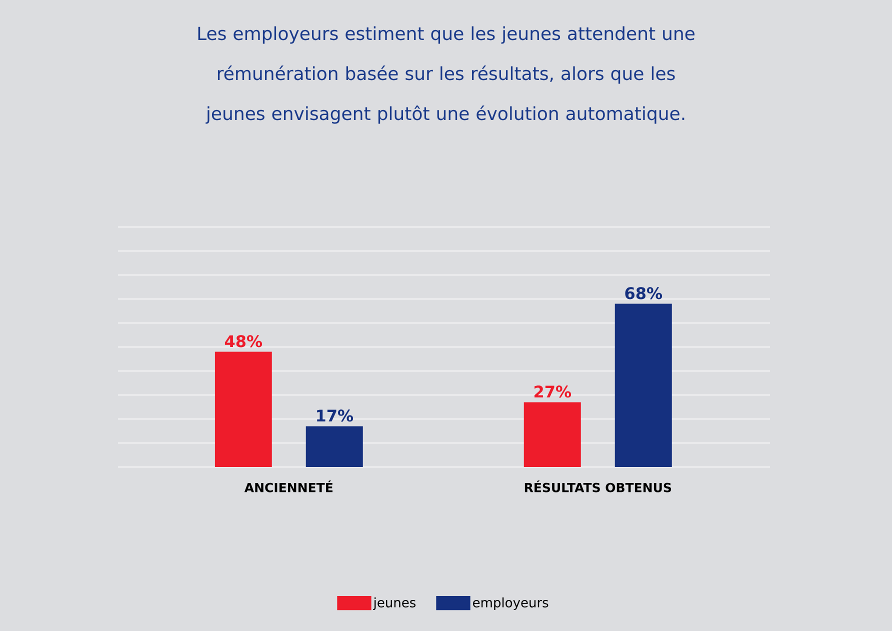  I want to click on legend-label: employeurs, so click(510, 603).